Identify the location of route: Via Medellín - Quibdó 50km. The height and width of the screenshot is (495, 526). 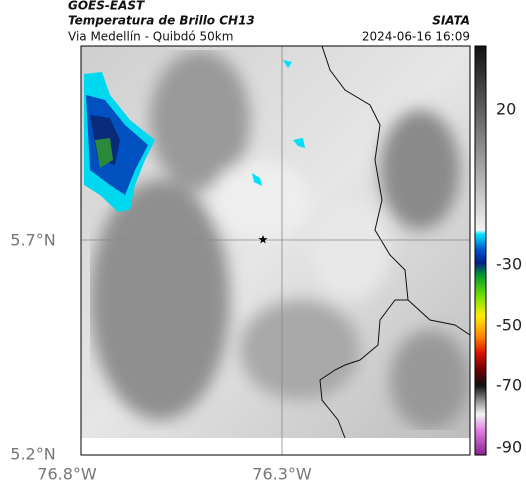
(150, 37).